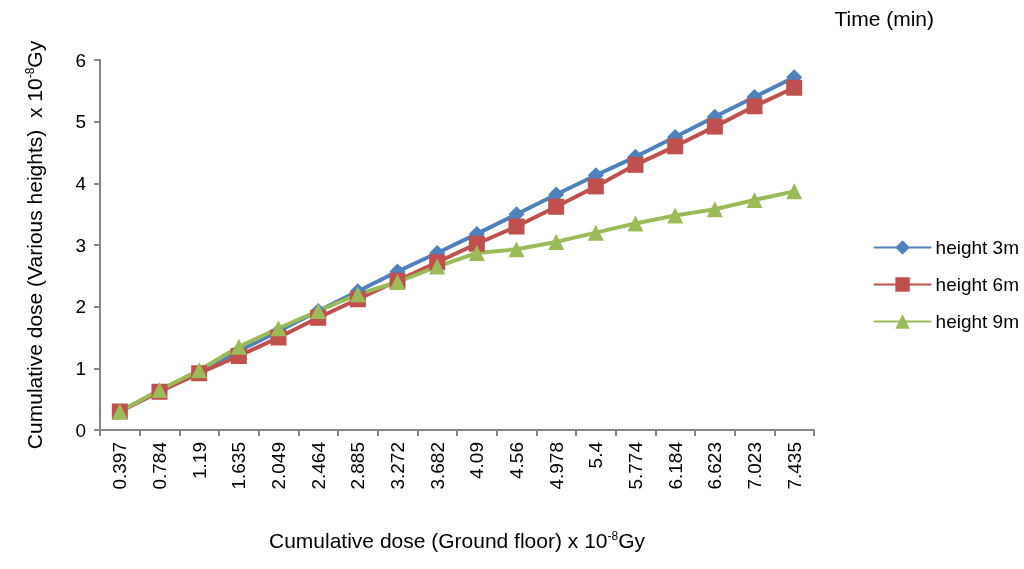 This screenshot has height=569, width=1024. What do you see at coordinates (159, 465) in the screenshot?
I see `x-tick-label: 0.784` at bounding box center [159, 465].